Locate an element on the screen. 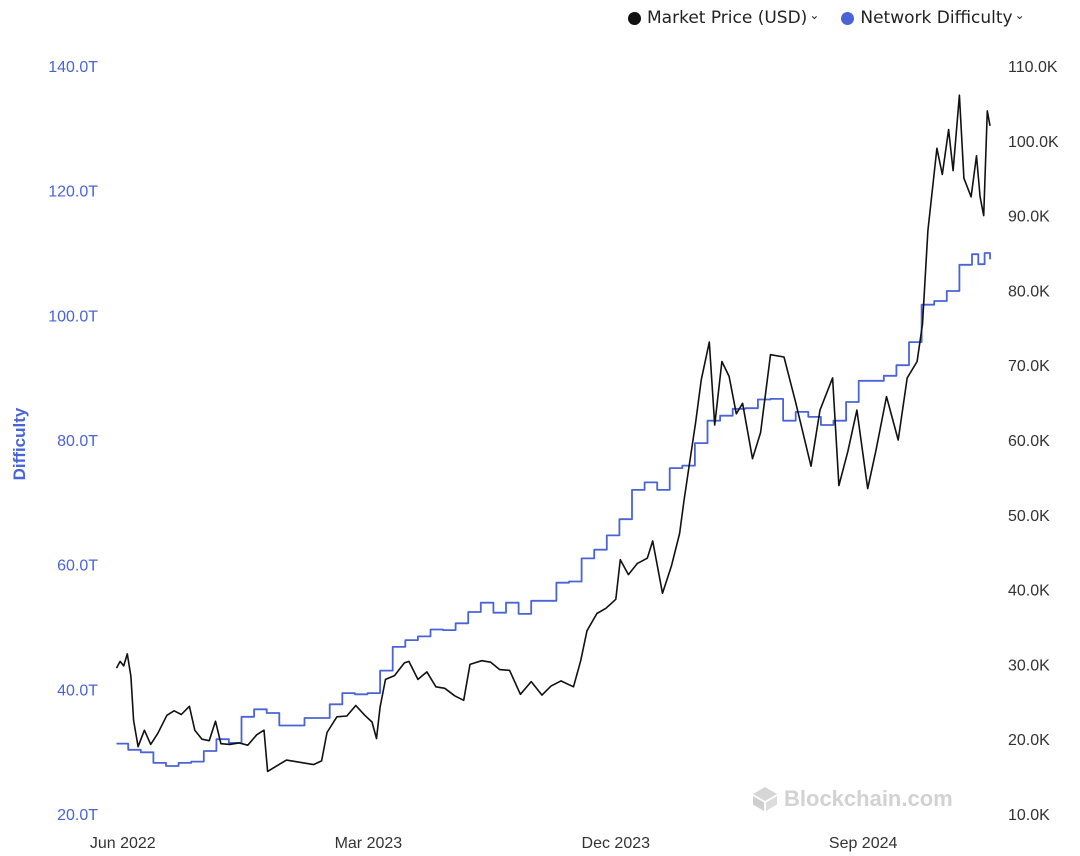  legend-label-market-price: Market Price (USD) is located at coordinates (727, 18).